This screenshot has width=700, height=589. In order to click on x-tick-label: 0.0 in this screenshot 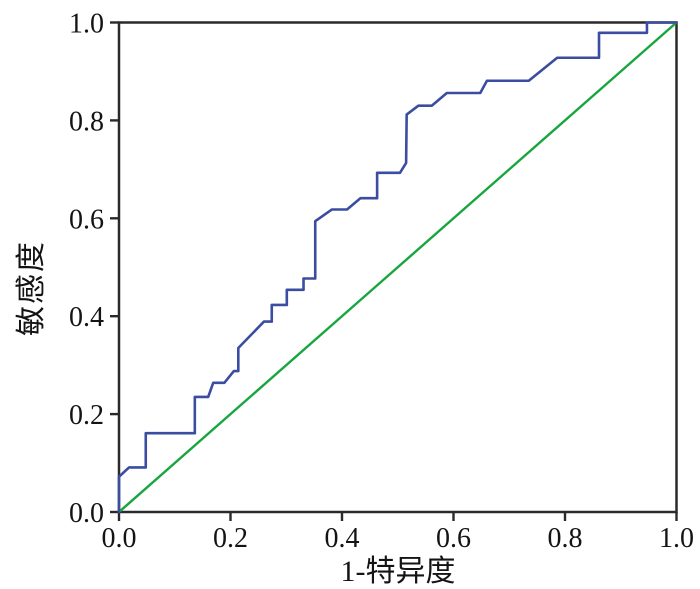, I will do `click(119, 538)`.